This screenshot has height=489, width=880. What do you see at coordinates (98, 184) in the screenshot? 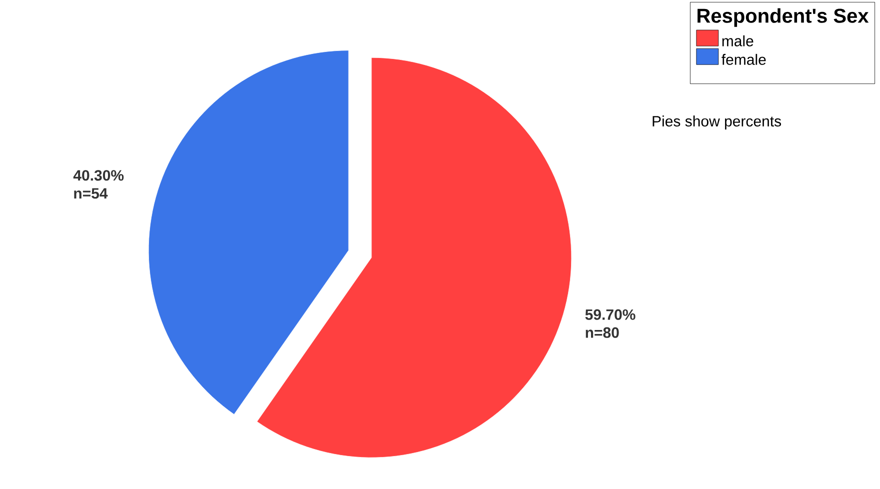
I see `data-label: 40.30% n=54` at bounding box center [98, 184].